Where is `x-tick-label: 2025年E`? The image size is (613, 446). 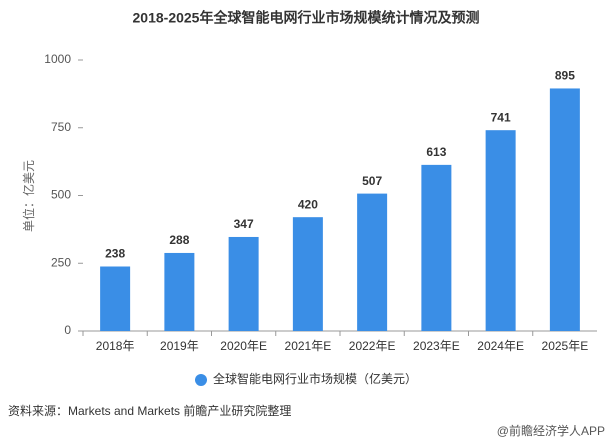 x-tick-label: 2025年E is located at coordinates (565, 346).